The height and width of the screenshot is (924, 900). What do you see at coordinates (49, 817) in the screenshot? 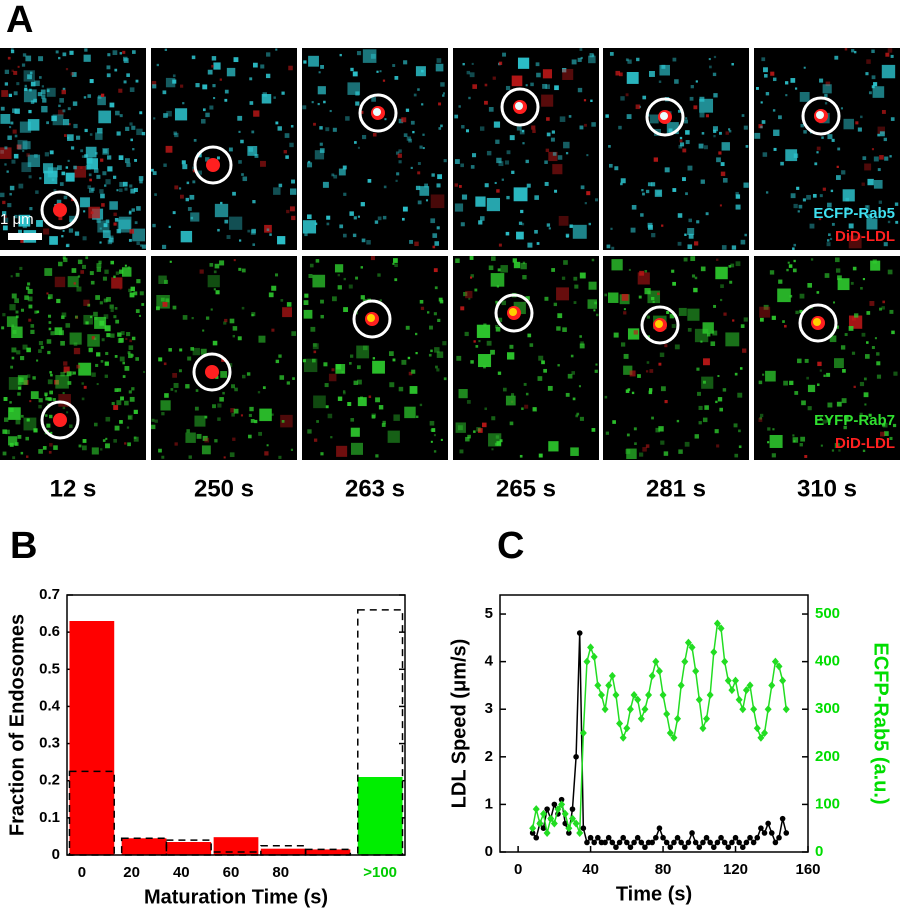
I see `y-tick-label: 0.1` at bounding box center [49, 817].